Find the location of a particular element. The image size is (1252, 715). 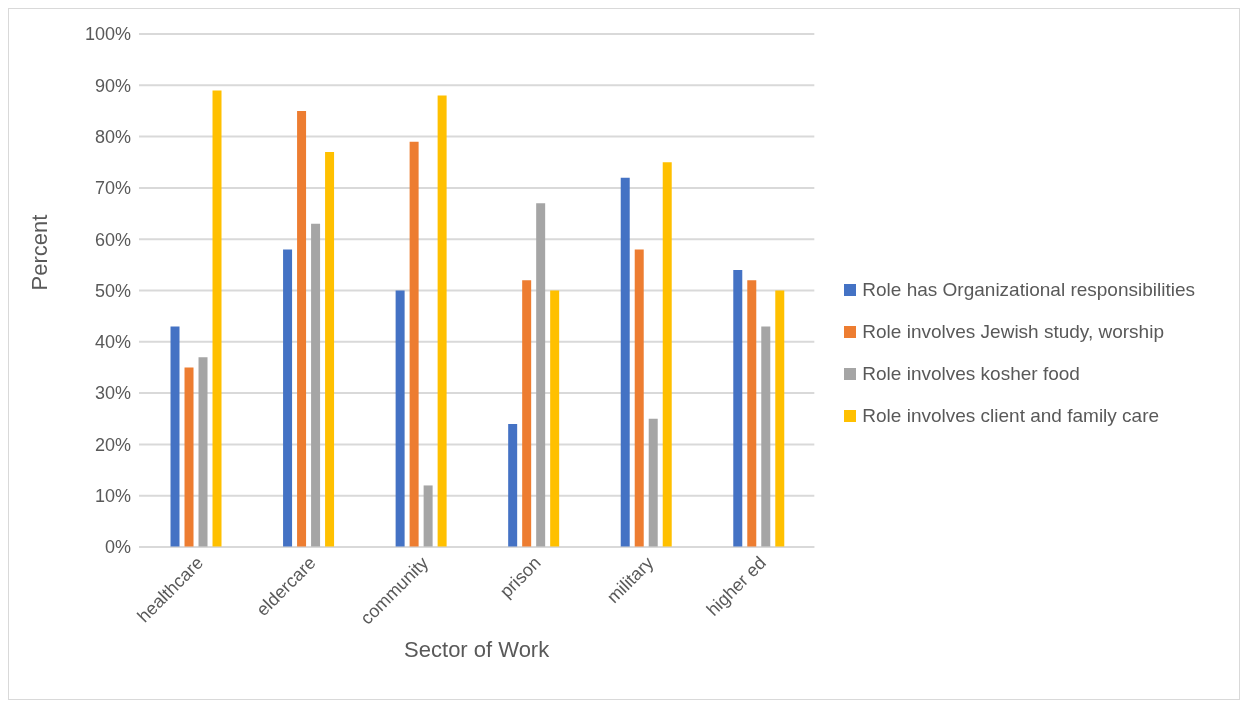

legend-label: Role involves Jewish study, worship is located at coordinates (1013, 332).